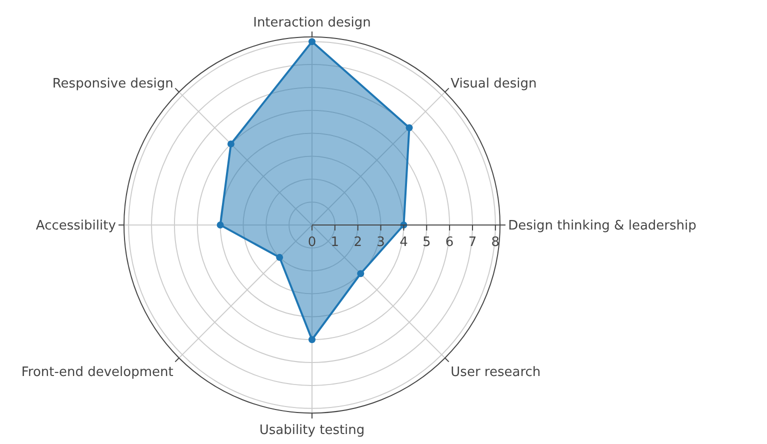 The height and width of the screenshot is (444, 767). I want to click on spoke-label: Visual design, so click(493, 84).